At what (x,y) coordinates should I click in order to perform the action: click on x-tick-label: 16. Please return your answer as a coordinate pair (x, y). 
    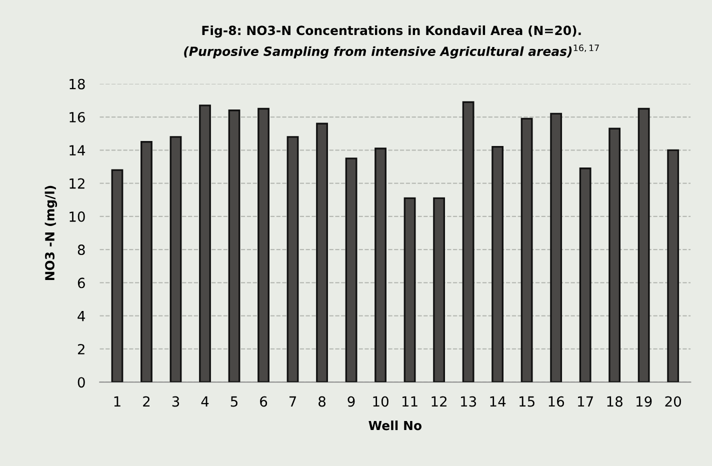
    Looking at the image, I should click on (556, 401).